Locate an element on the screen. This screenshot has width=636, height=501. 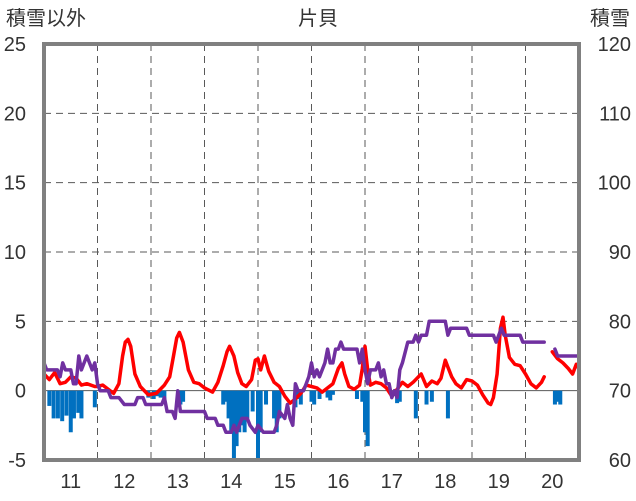
x-tick-label: 18 is located at coordinates (445, 482).